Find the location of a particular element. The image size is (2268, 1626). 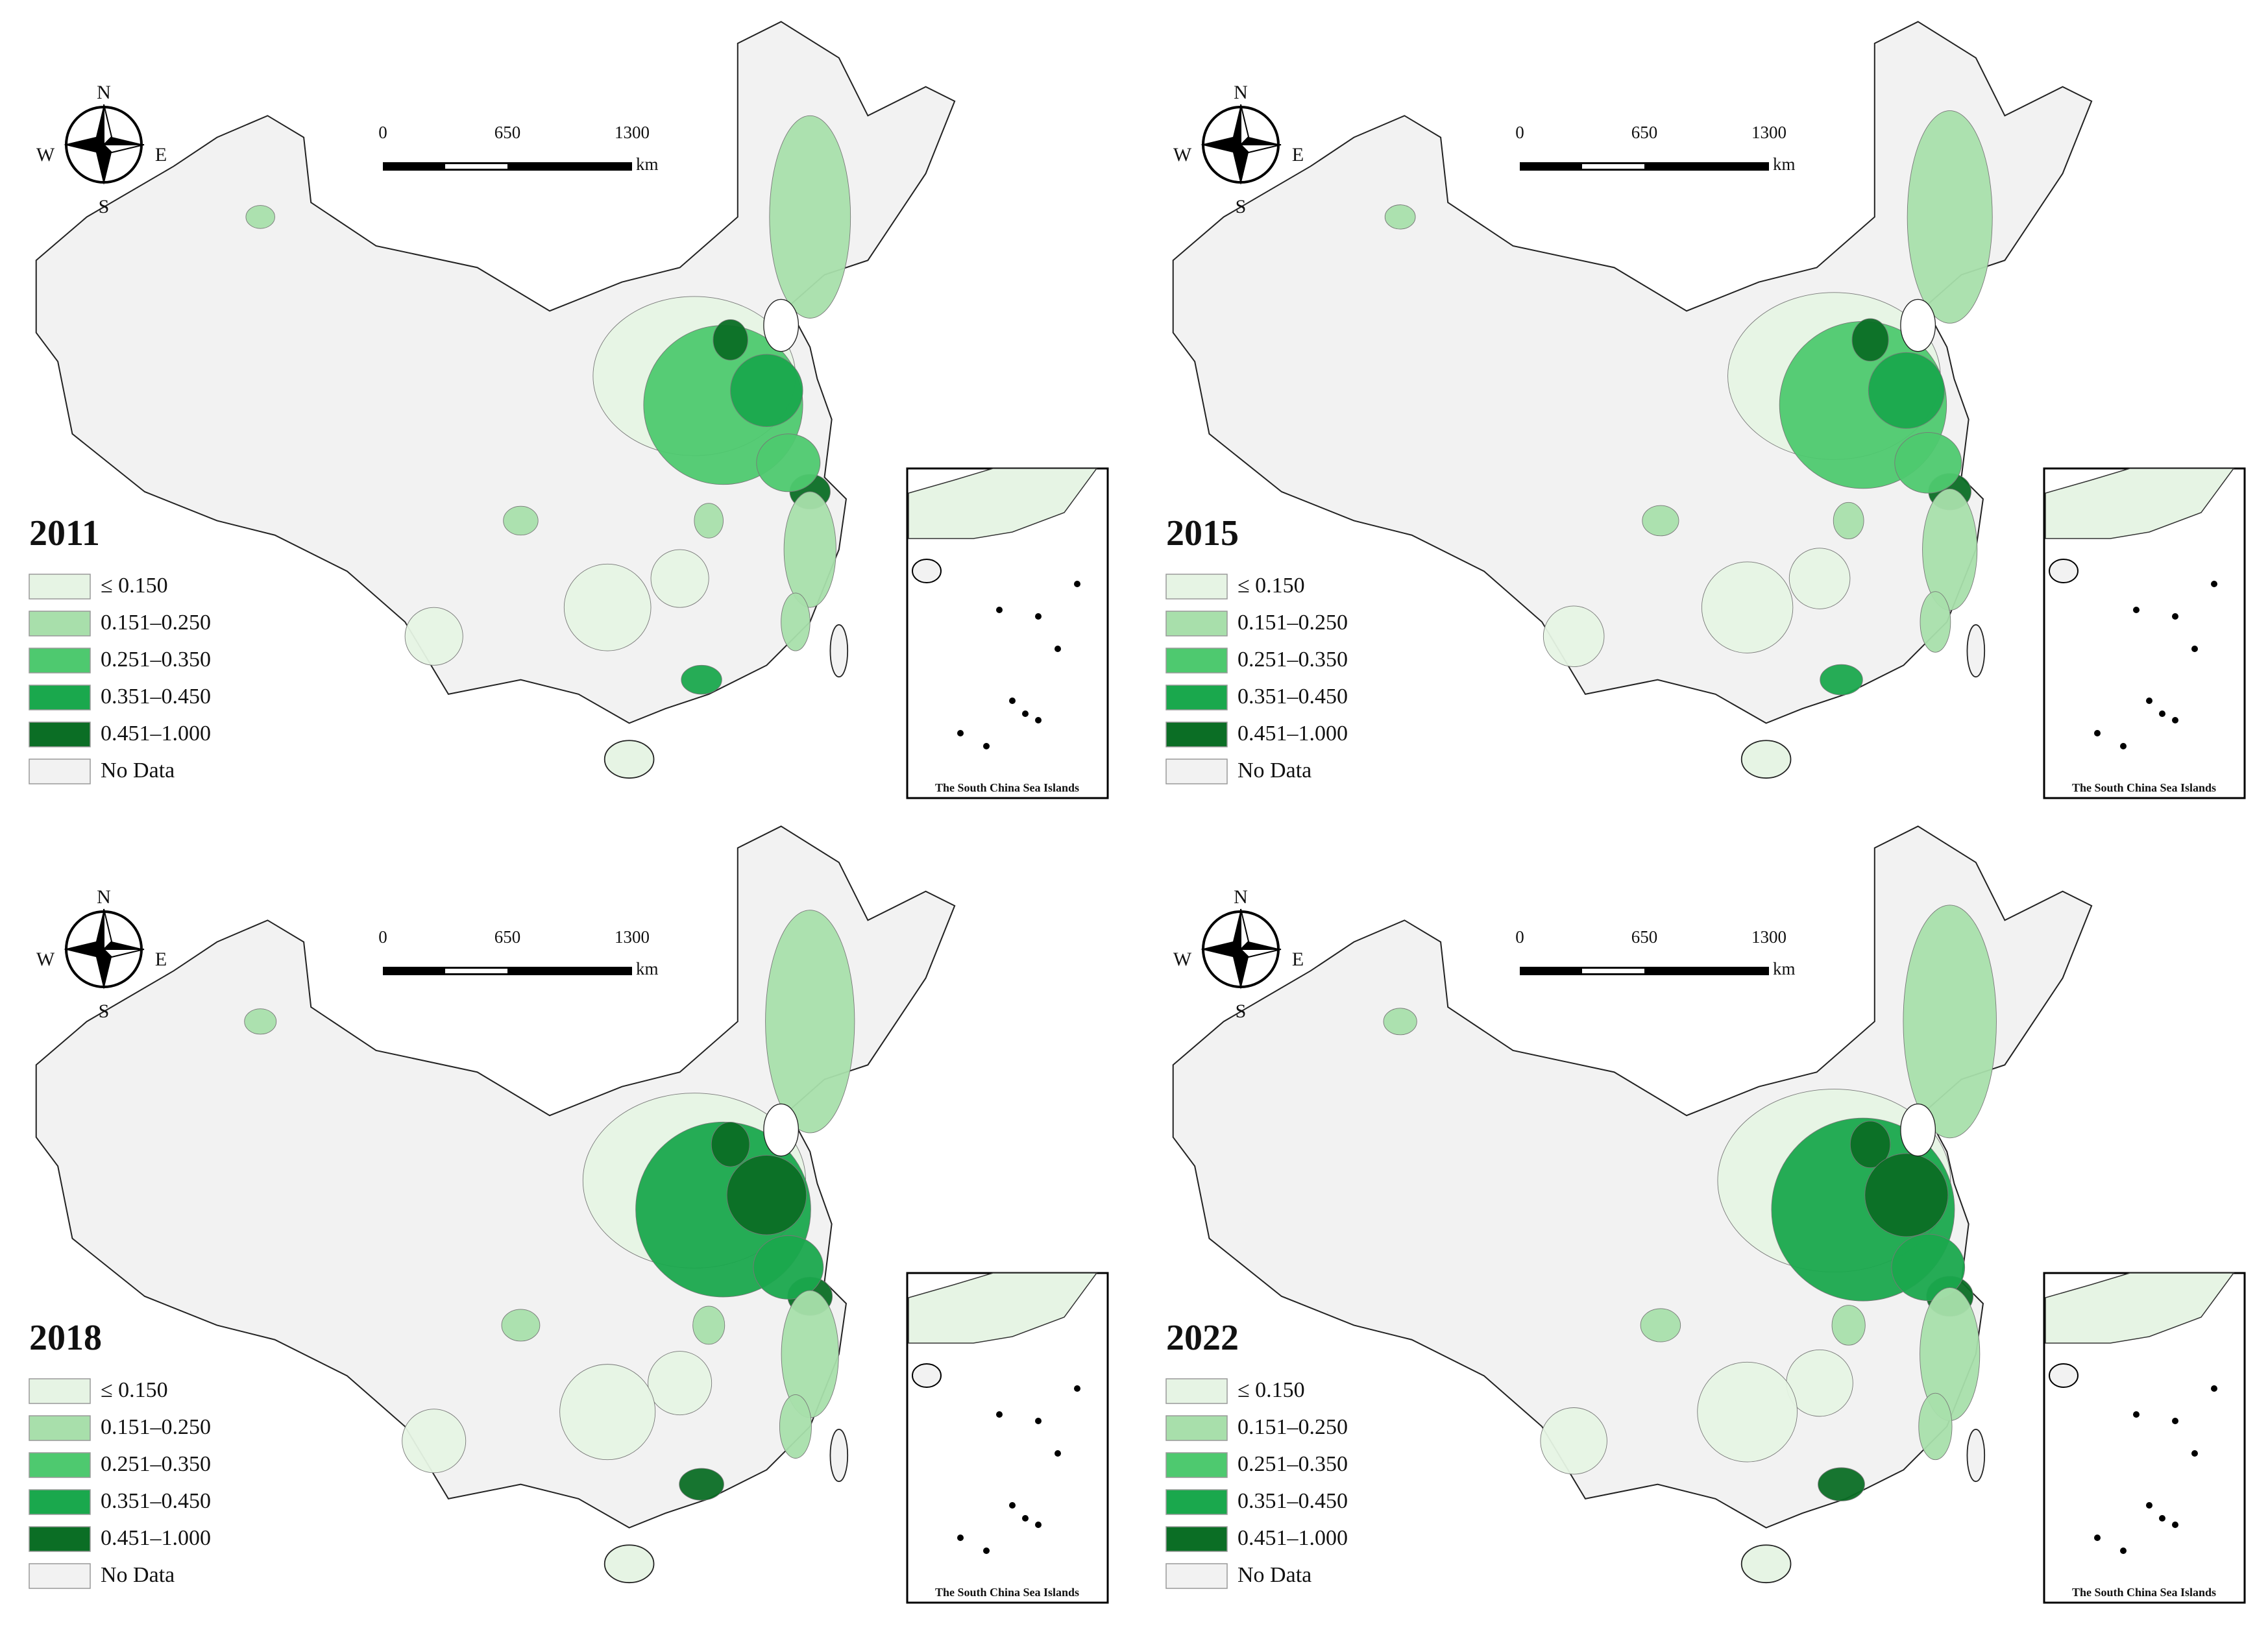

legend-label: 0.351–0.450 is located at coordinates (1293, 697).